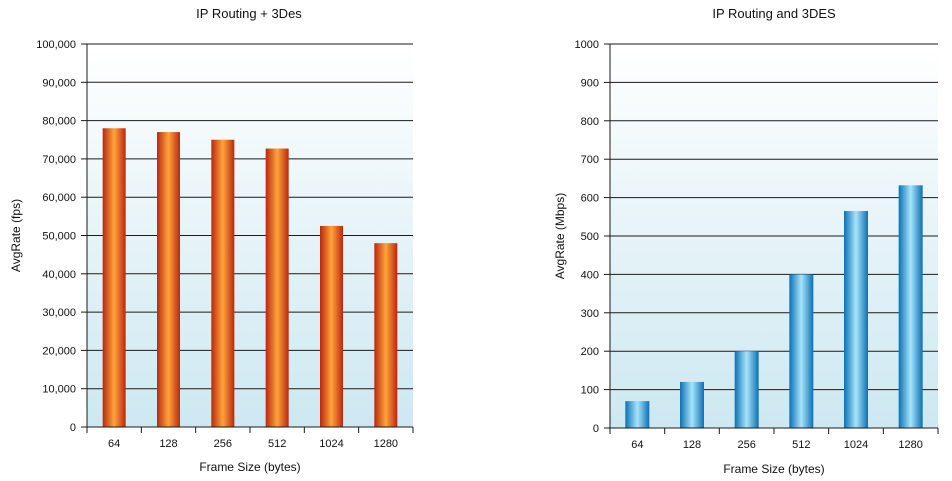 Image resolution: width=952 pixels, height=481 pixels. What do you see at coordinates (59, 160) in the screenshot?
I see `left-y-tick-label: 70,000` at bounding box center [59, 160].